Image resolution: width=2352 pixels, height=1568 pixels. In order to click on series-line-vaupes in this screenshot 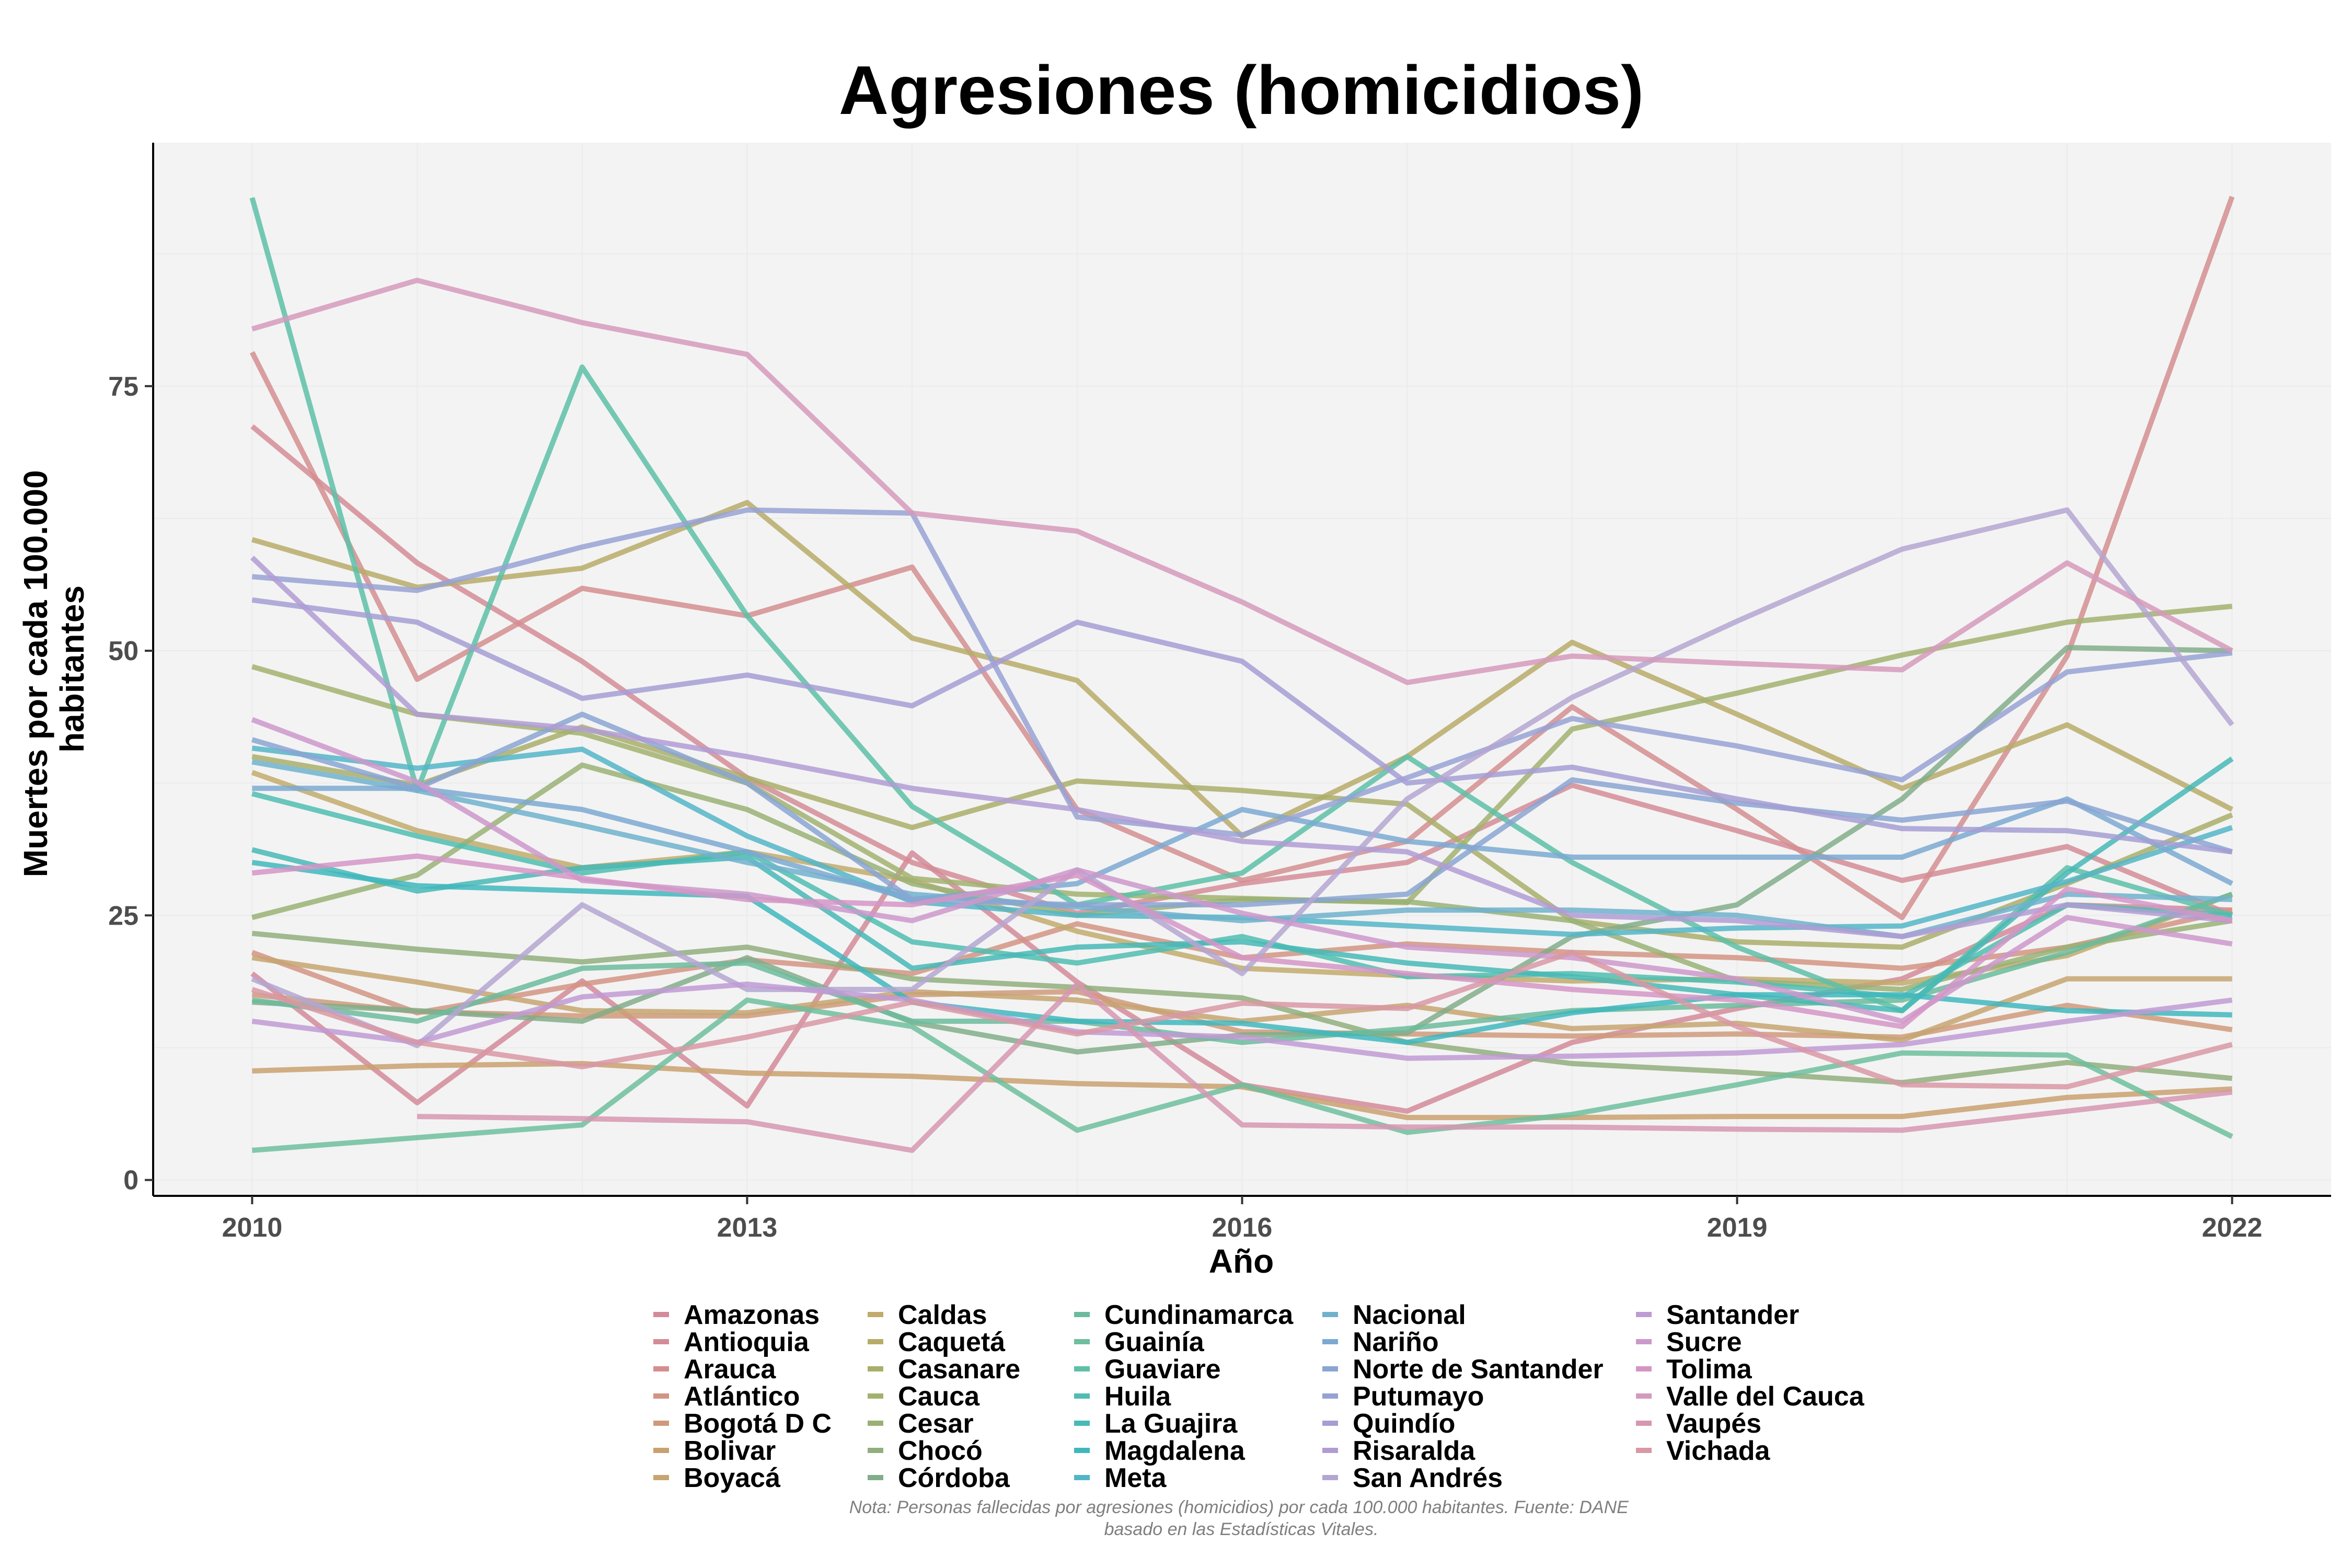, I will do `click(1325, 1067)`.